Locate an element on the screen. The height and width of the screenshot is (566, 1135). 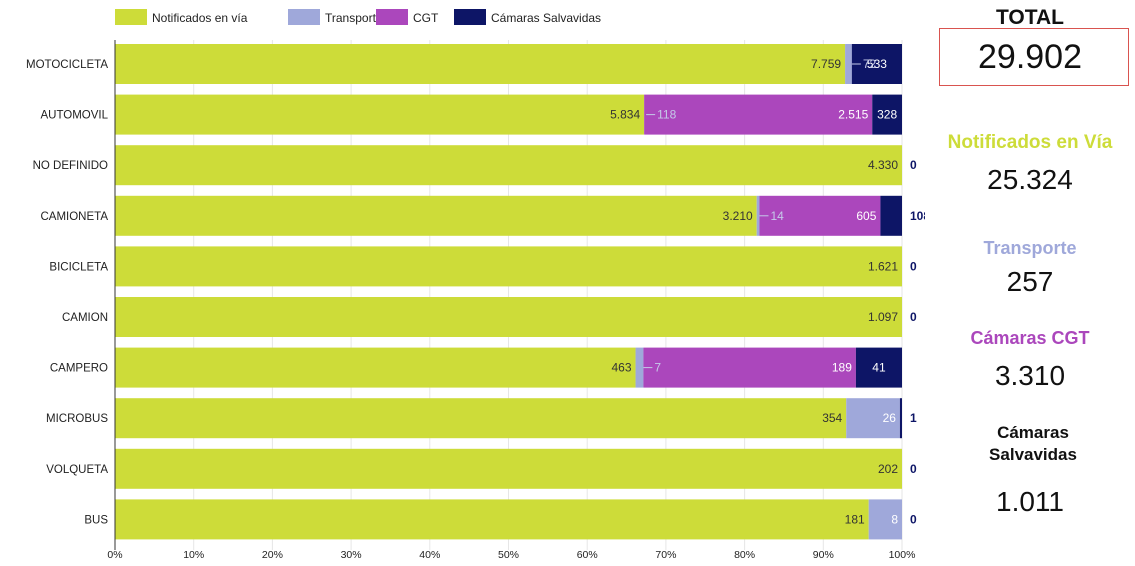
data-label: 1 is located at coordinates (913, 418).